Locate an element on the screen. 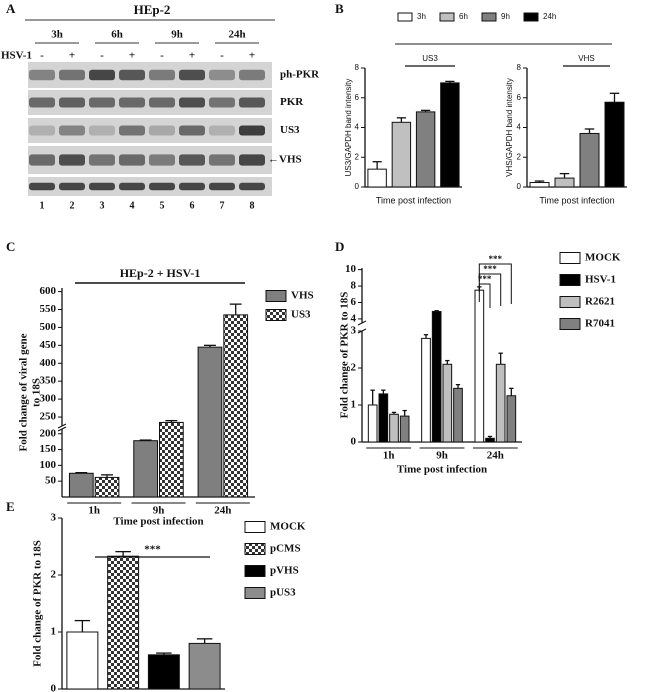 The image size is (654, 692). y-tick-label: 6 is located at coordinates (357, 97).